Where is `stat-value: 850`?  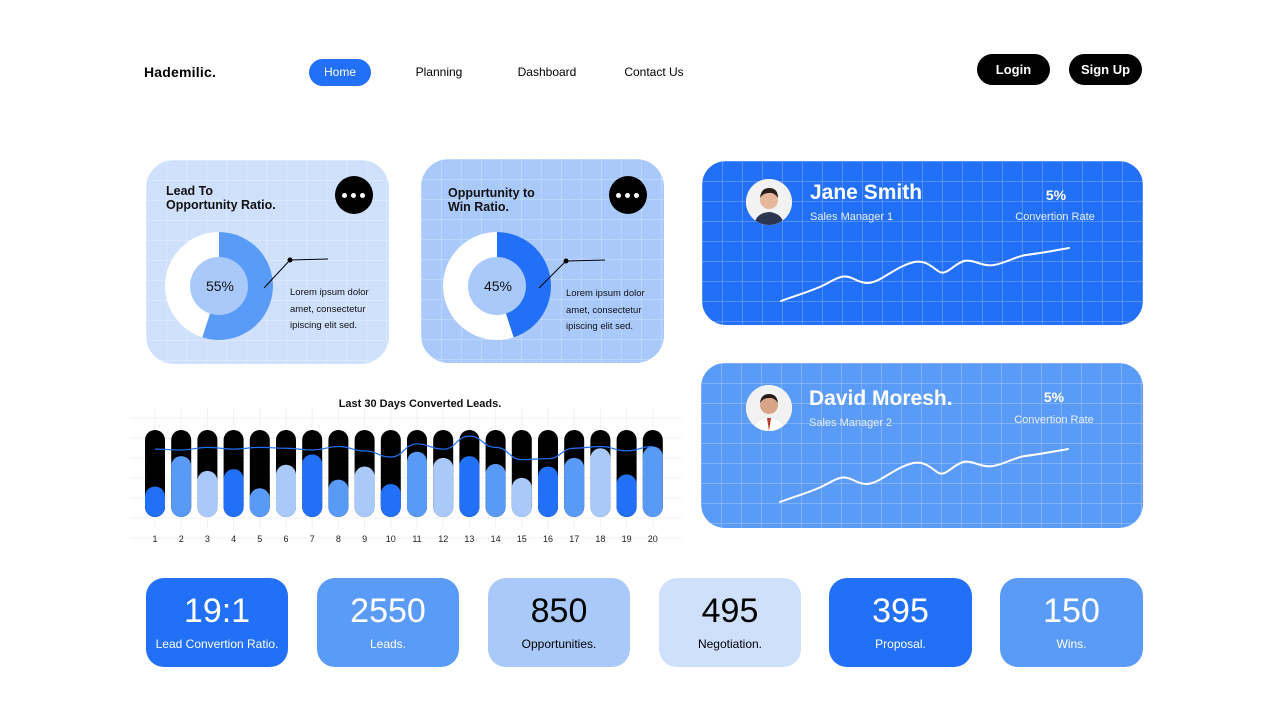 stat-value: 850 is located at coordinates (559, 611).